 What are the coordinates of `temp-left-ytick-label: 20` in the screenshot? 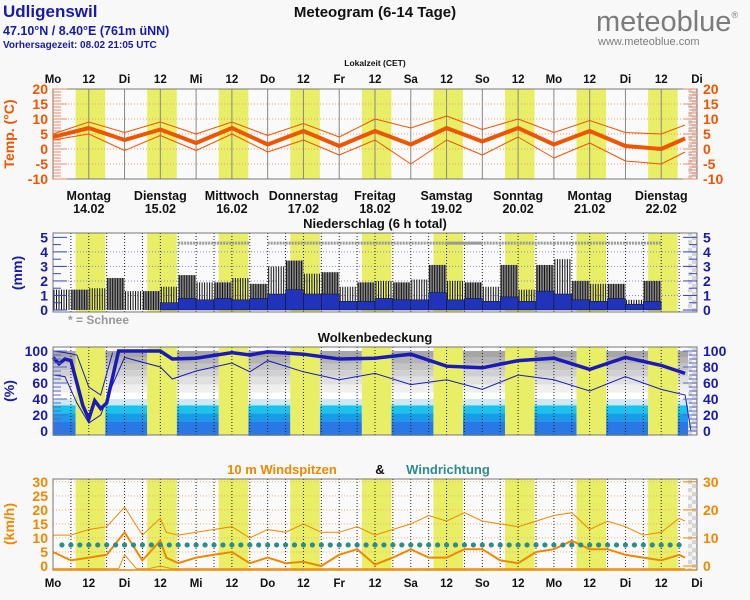 It's located at (40, 89).